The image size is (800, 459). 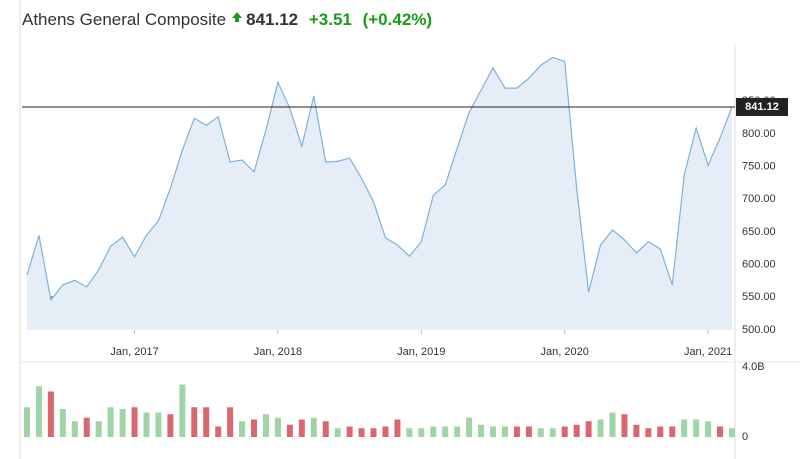 What do you see at coordinates (708, 352) in the screenshot?
I see `x-tick-label: Jan, 2021` at bounding box center [708, 352].